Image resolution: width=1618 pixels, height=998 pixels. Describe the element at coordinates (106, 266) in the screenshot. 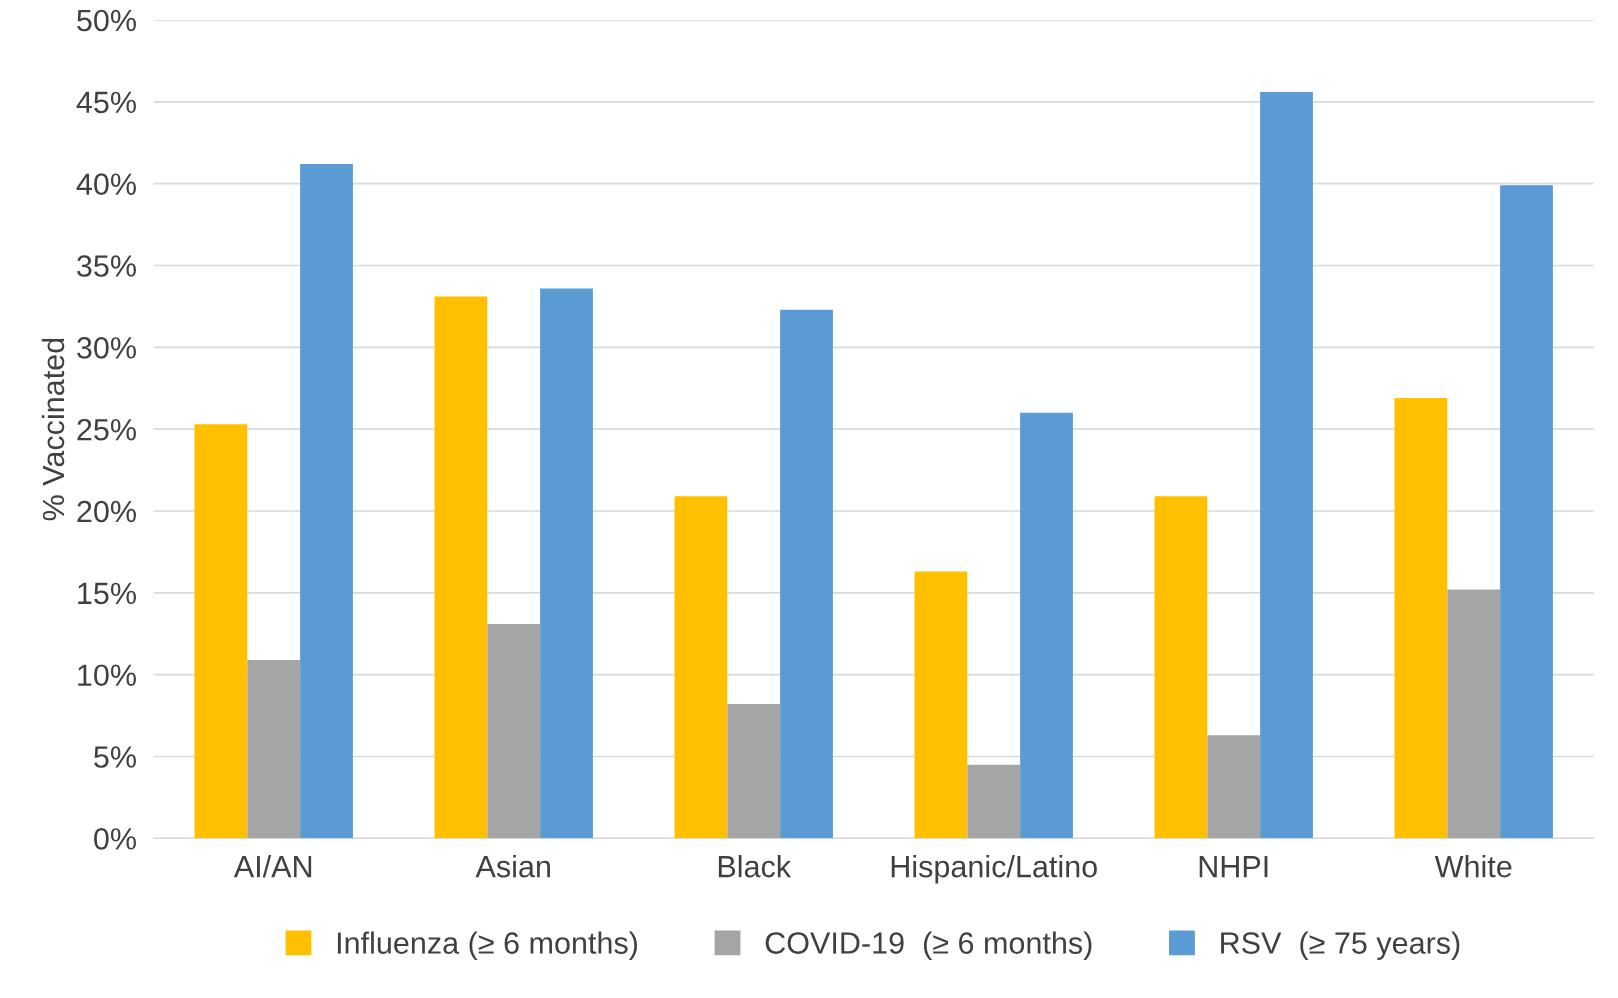

I see `y-tick-label: 35%` at that location.